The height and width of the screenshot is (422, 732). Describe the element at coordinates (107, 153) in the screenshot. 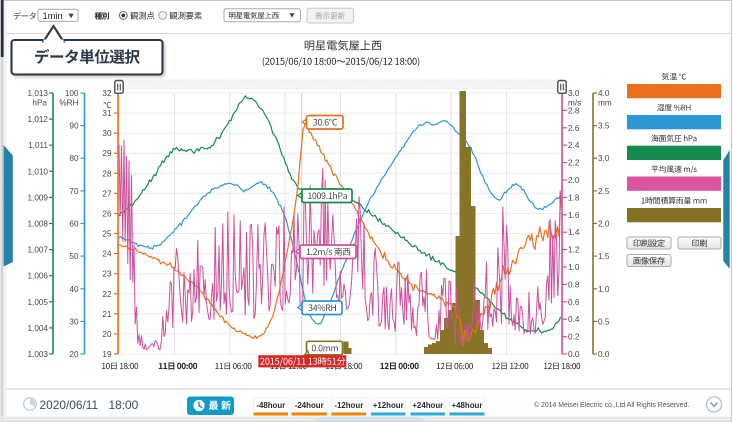

I see `svg-text: 29` at that location.